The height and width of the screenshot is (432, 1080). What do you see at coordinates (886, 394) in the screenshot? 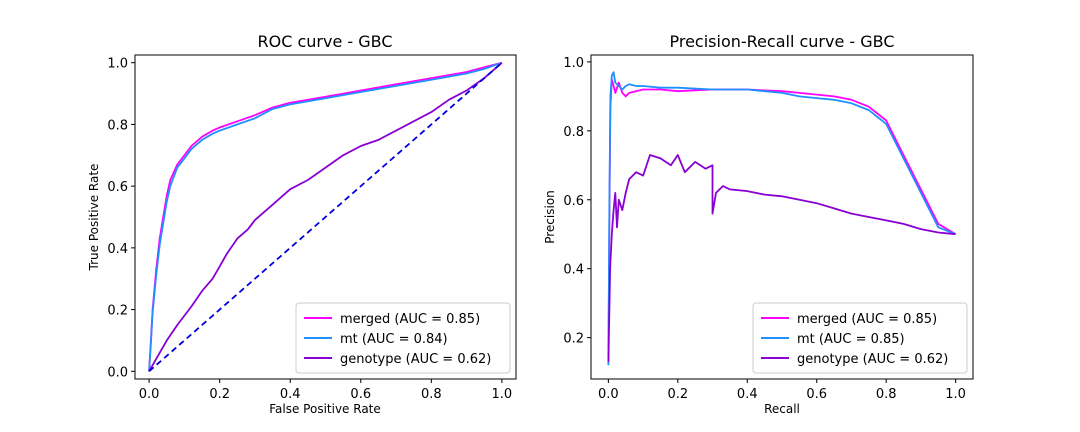
I see `pr-x-tick-label-4: 0.8` at bounding box center [886, 394].